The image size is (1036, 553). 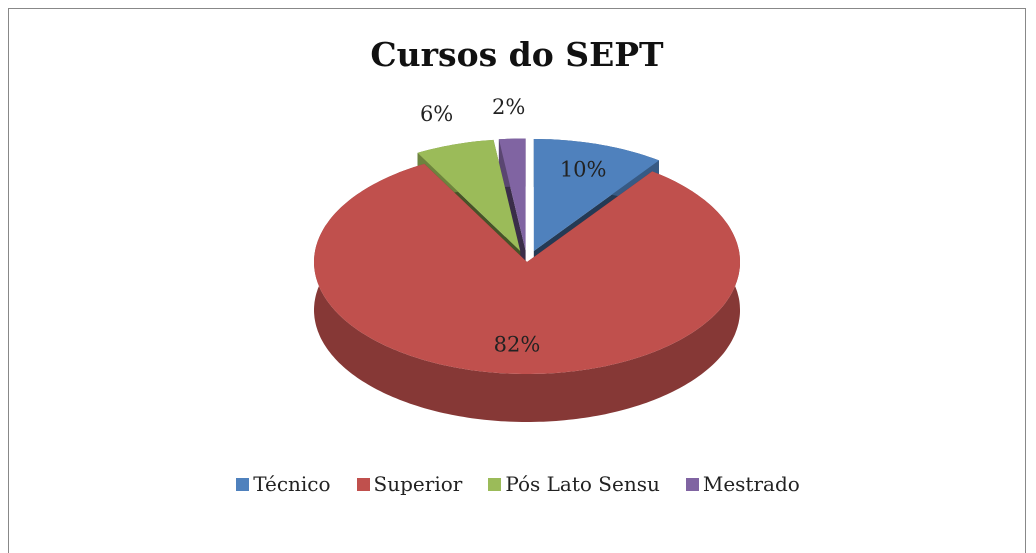 What do you see at coordinates (436, 114) in the screenshot?
I see `data-label: 6%` at bounding box center [436, 114].